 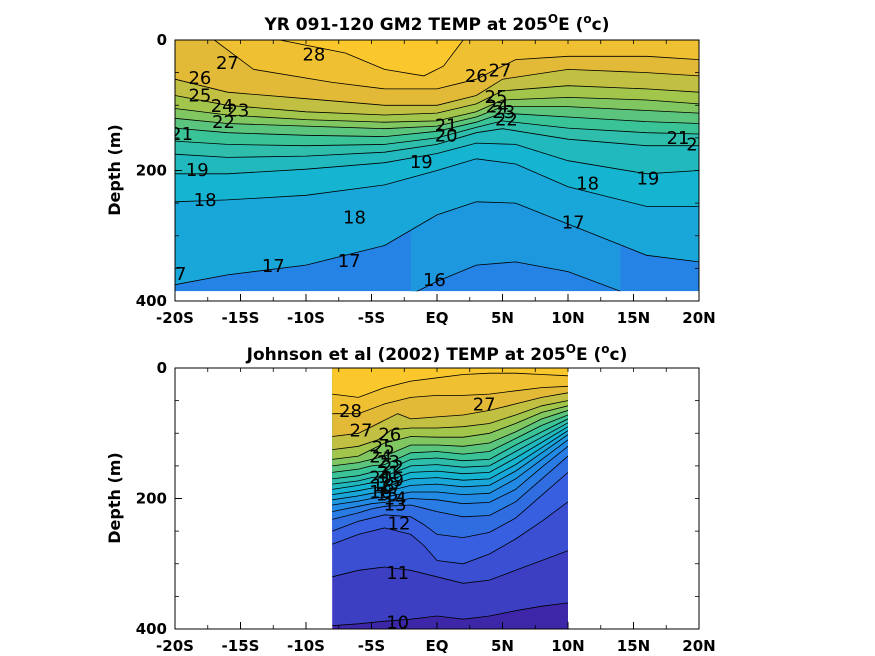 I want to click on x-tick-label: 10N, so click(x=567, y=318).